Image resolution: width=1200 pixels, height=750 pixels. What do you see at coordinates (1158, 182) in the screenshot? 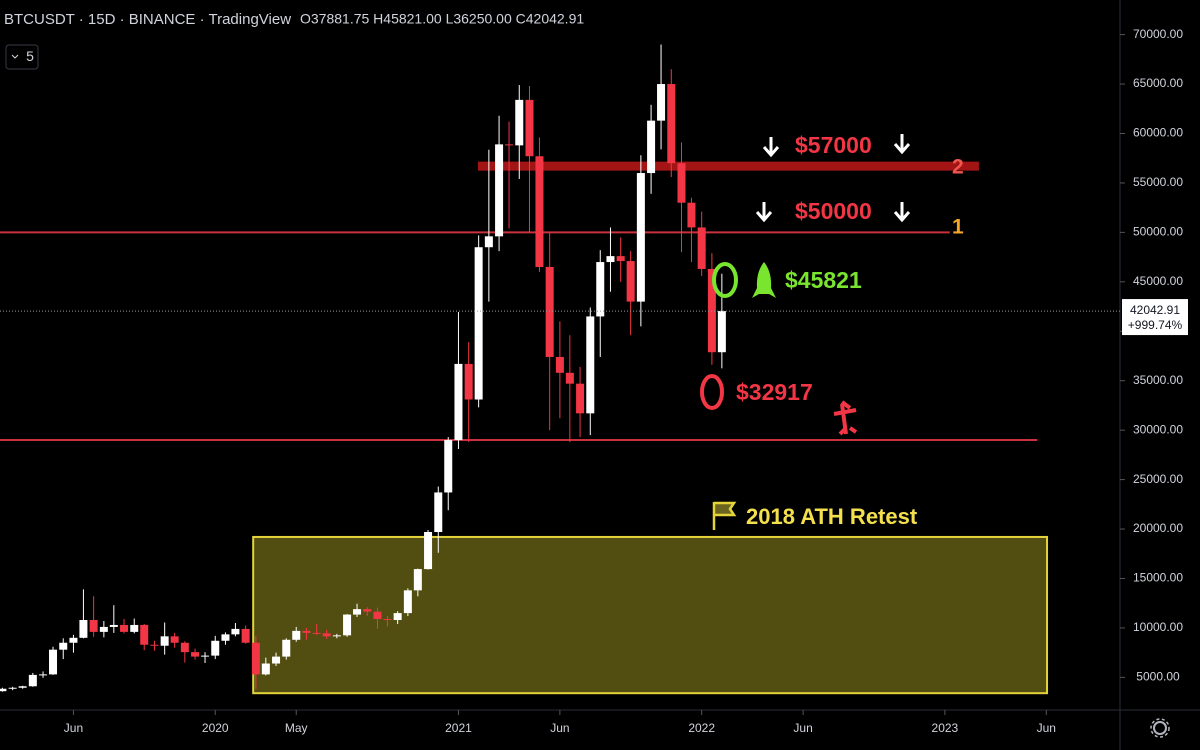
I see `y-tick-label: 55000.00` at bounding box center [1158, 182].